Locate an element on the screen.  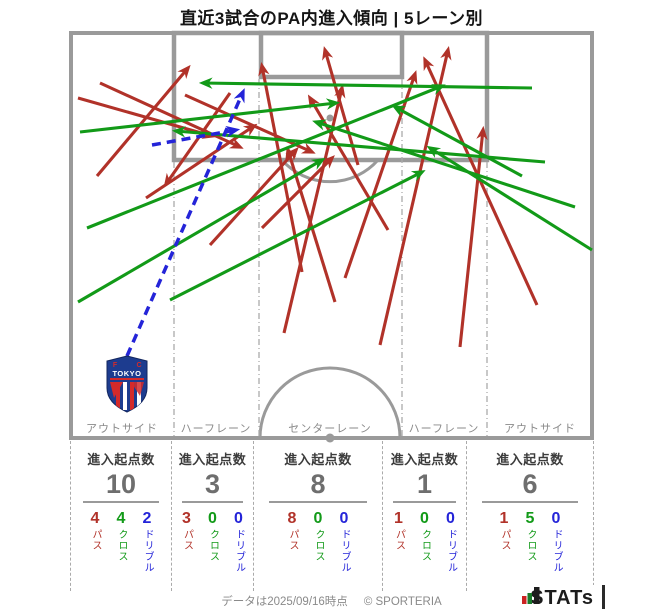
stat-breakdown: 8 パス 0 クロス 0 ドリブル is located at coordinates (318, 541).